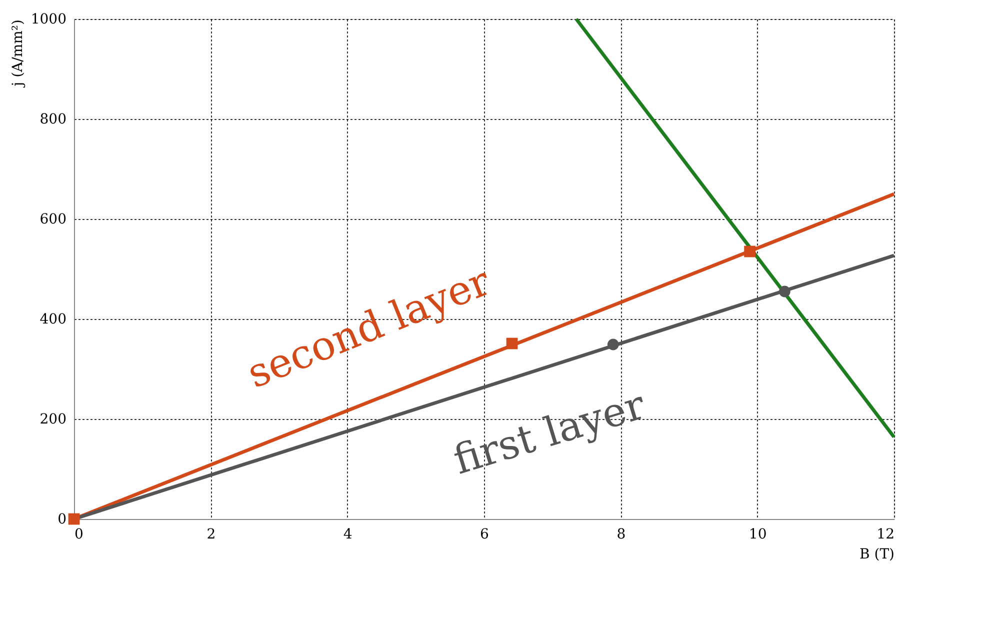 The image size is (996, 621). What do you see at coordinates (885, 534) in the screenshot?
I see `x-tick-label: 12` at bounding box center [885, 534].